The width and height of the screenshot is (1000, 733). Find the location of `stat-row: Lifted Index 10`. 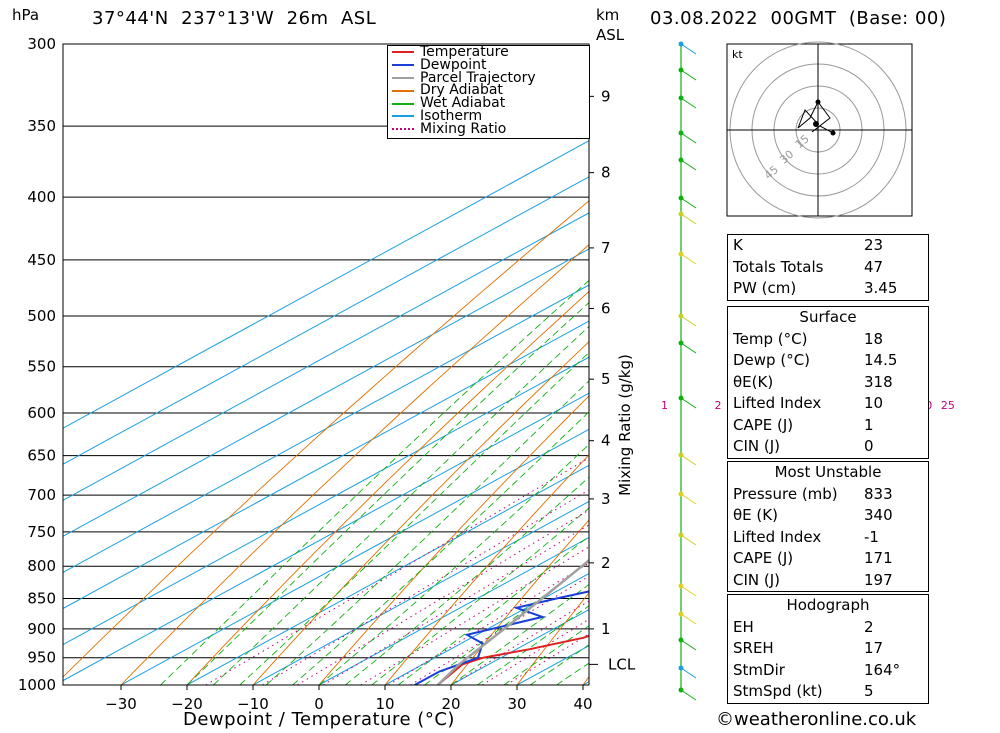

stat-row: Lifted Index 10 is located at coordinates (828, 404).